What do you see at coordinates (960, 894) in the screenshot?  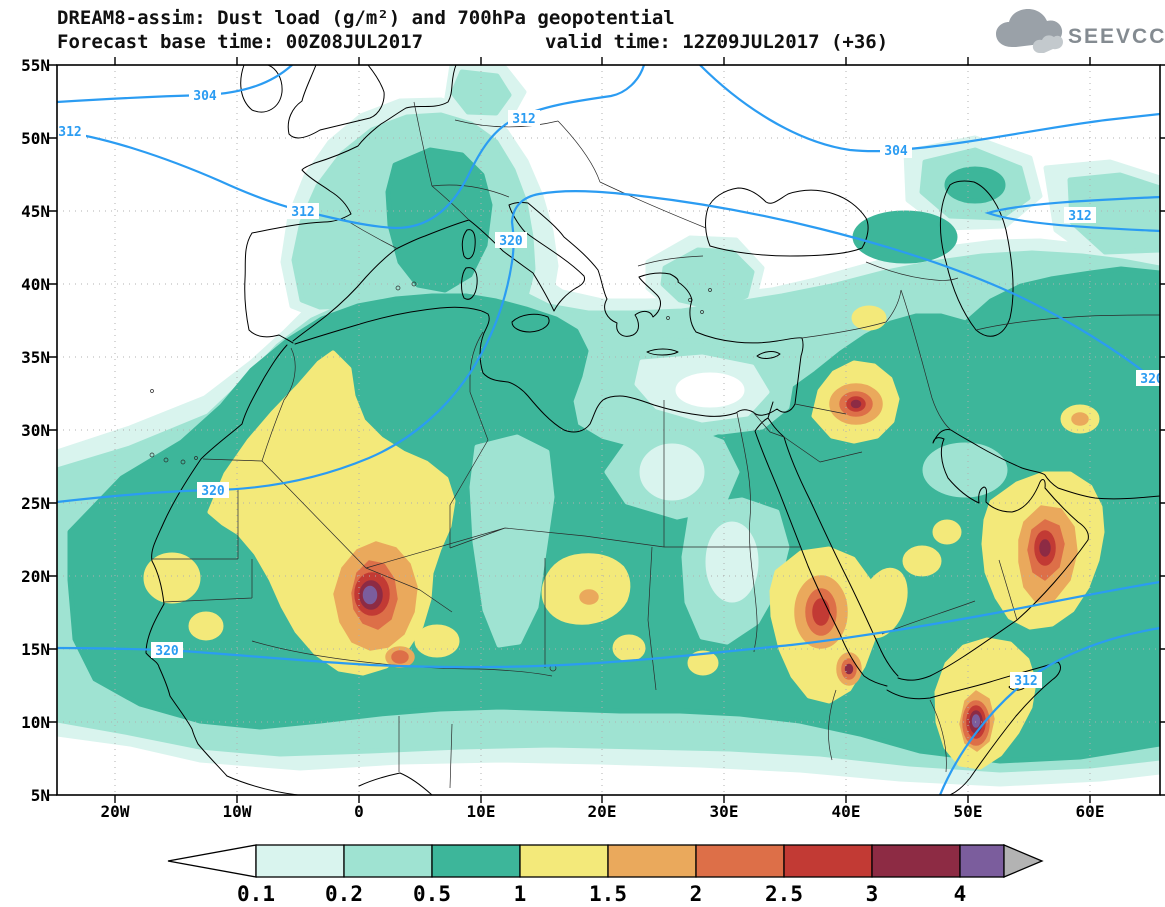 I see `colorbar-label: 4` at bounding box center [960, 894].